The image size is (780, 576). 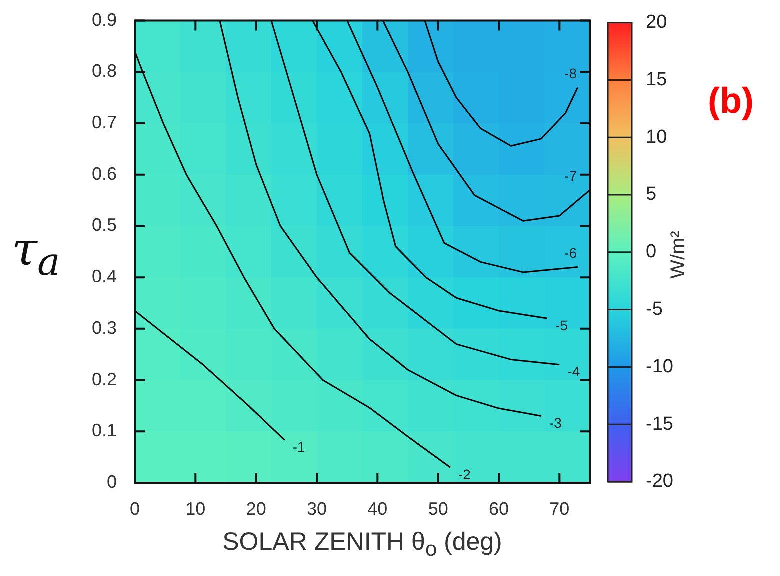 What do you see at coordinates (104, 328) in the screenshot?
I see `y-tick-label: 0.3` at bounding box center [104, 328].